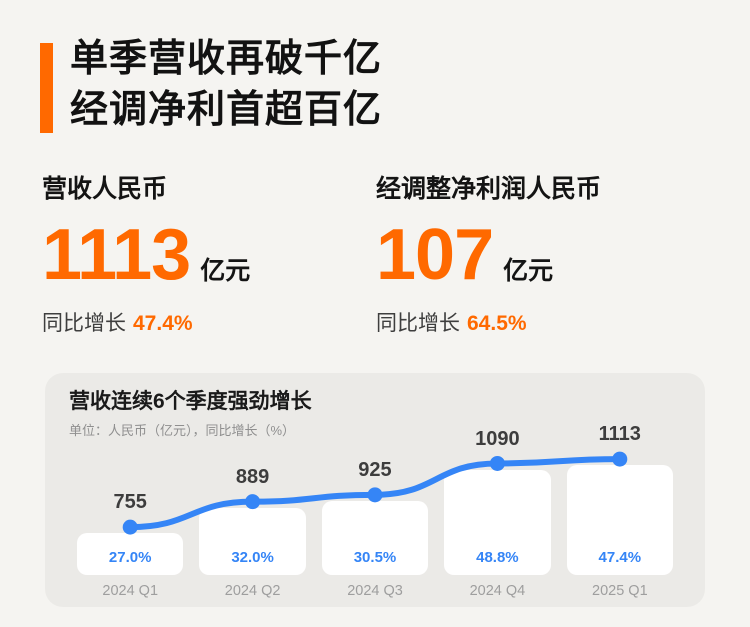  I want to click on chart-subtitle: 单位：人民币（亿元），同比增长（%）, so click(182, 431).